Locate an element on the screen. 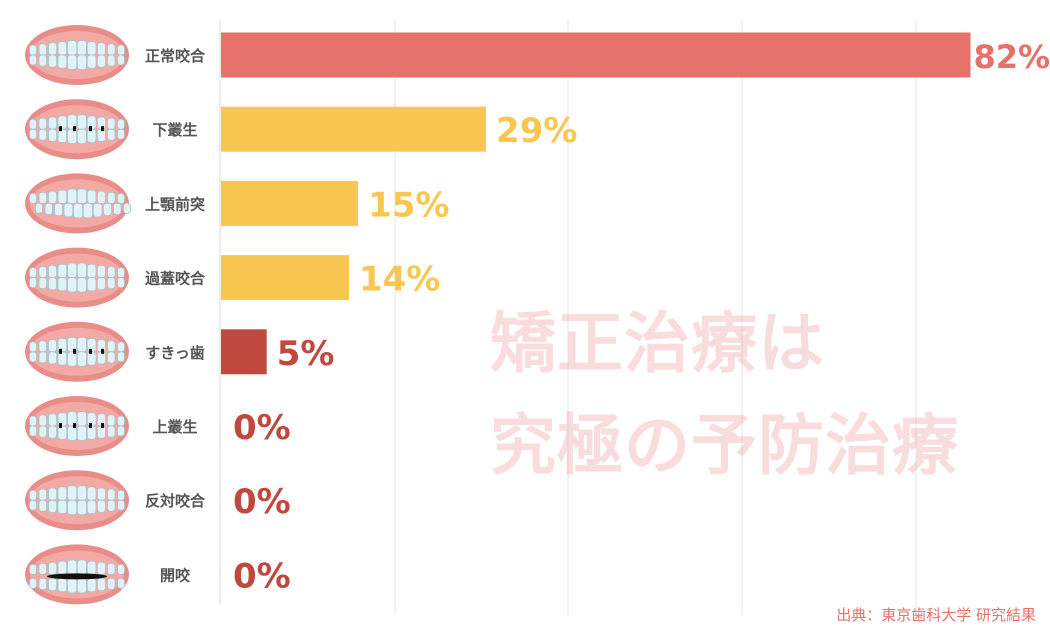 The height and width of the screenshot is (640, 1050). category-label: 開咬 is located at coordinates (175, 575).